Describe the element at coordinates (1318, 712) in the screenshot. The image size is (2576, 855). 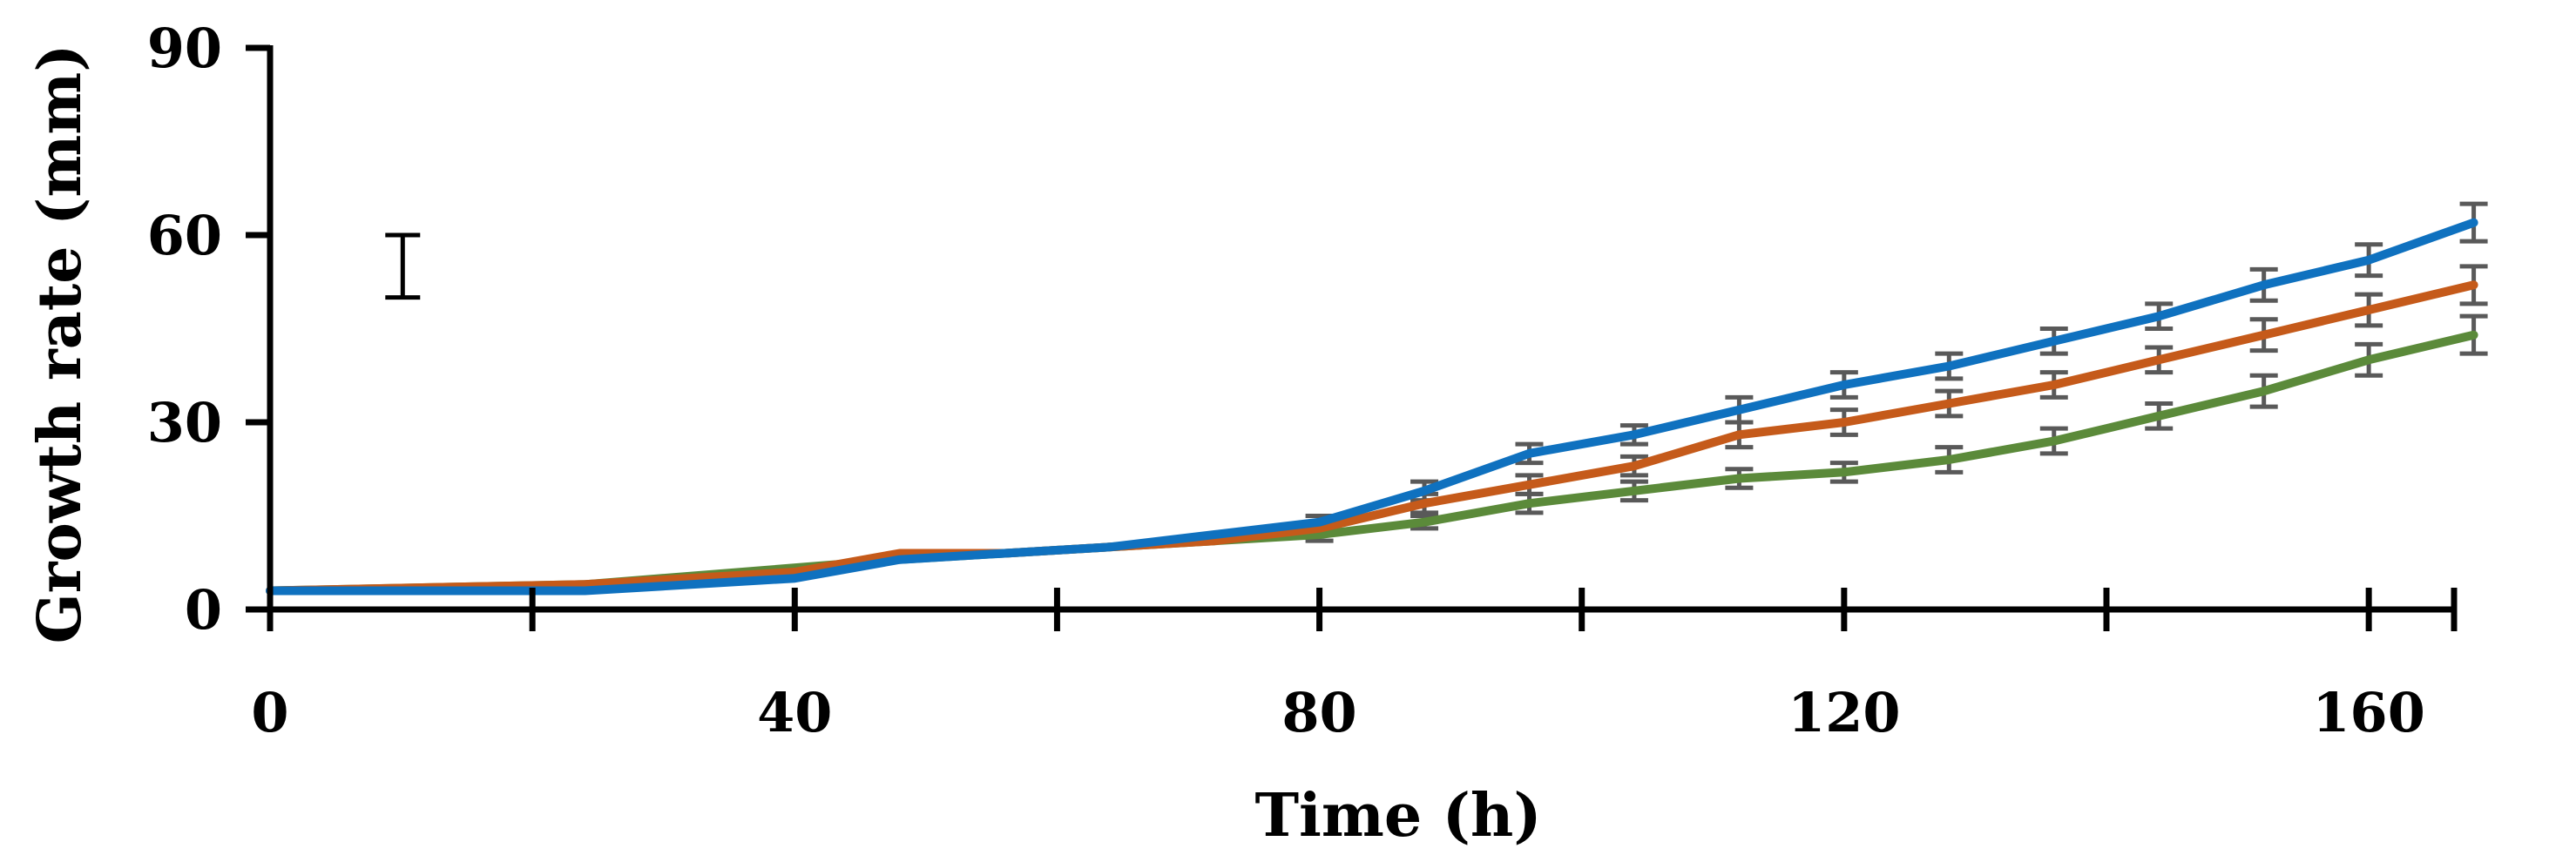
I see `x-tick-label: 80` at that location.